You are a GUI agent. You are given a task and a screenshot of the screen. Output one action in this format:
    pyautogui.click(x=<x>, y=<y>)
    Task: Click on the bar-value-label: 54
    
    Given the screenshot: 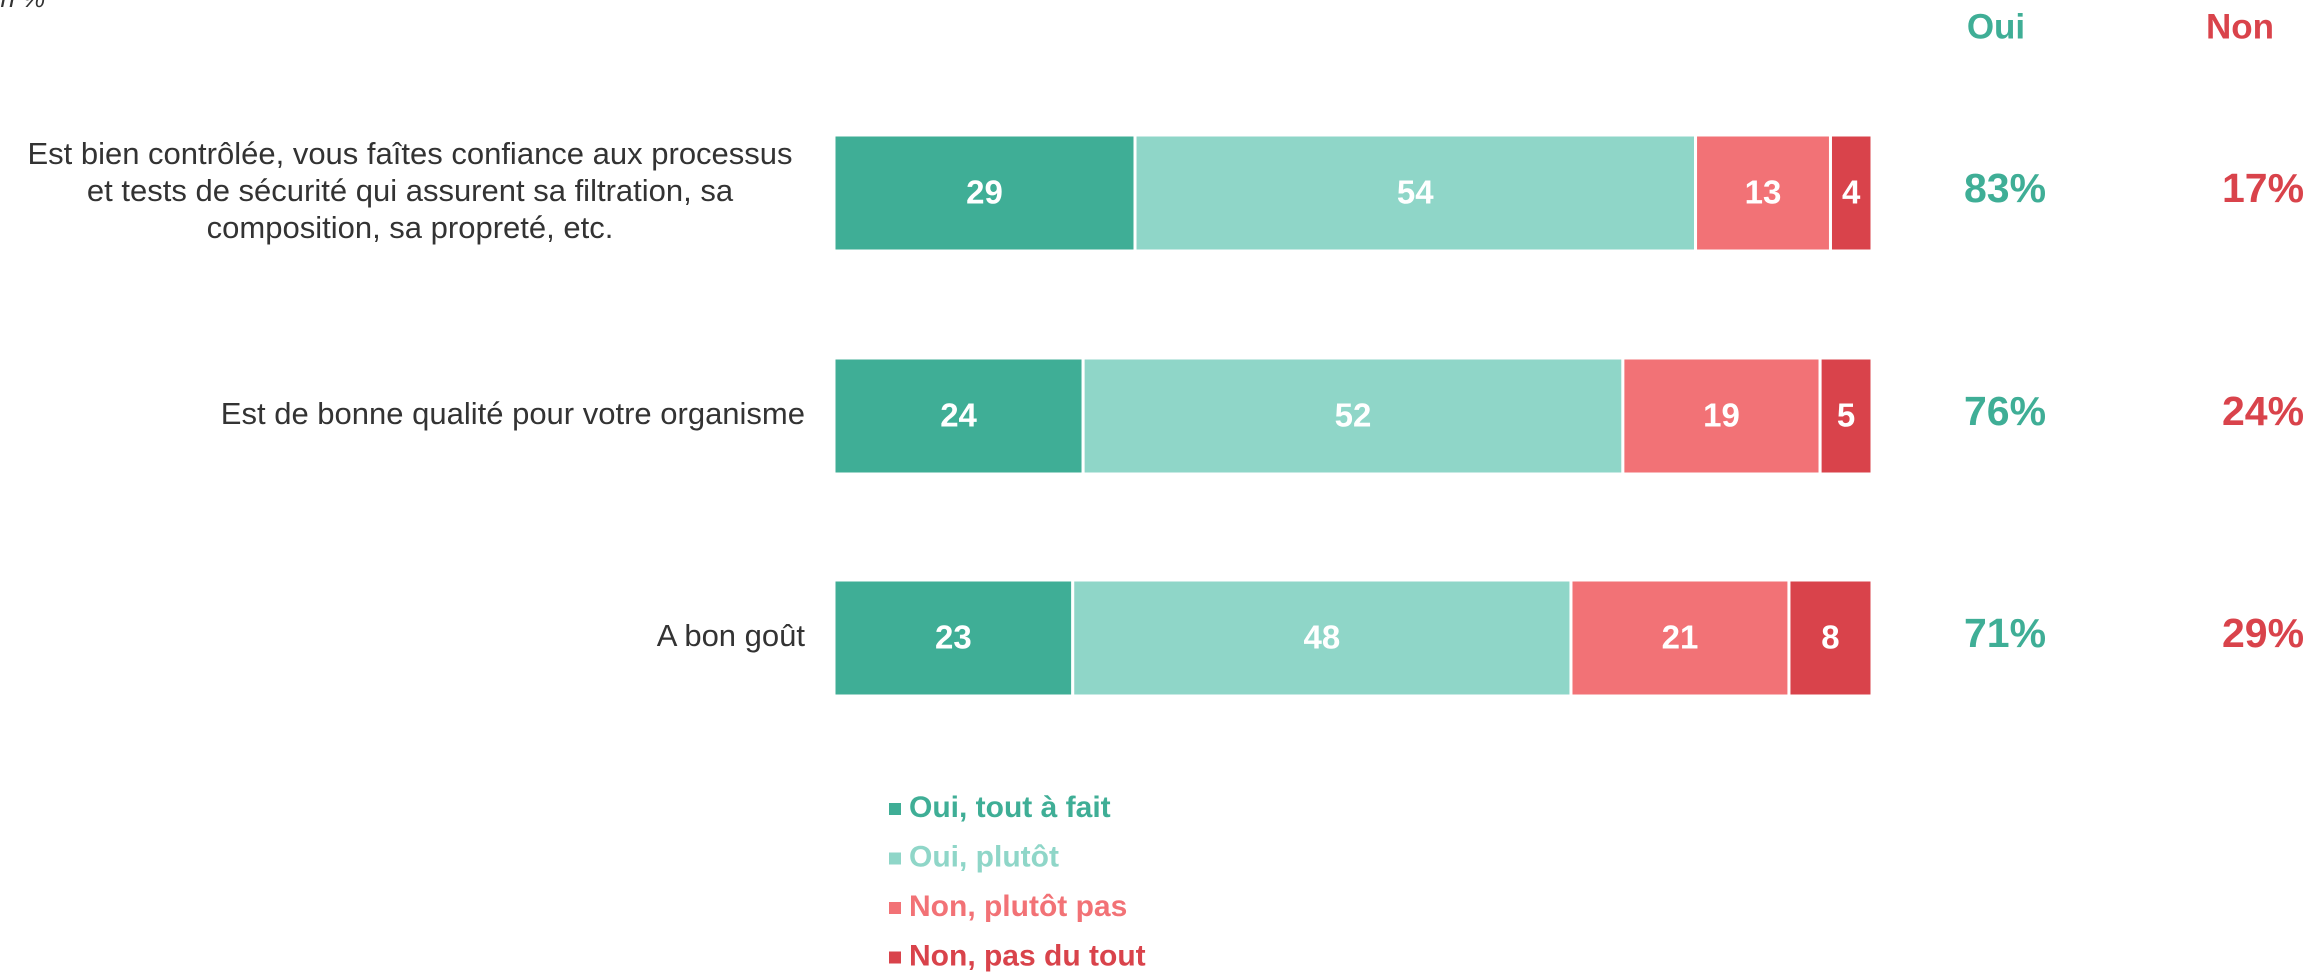 What is the action you would take?
    pyautogui.click(x=1415, y=192)
    